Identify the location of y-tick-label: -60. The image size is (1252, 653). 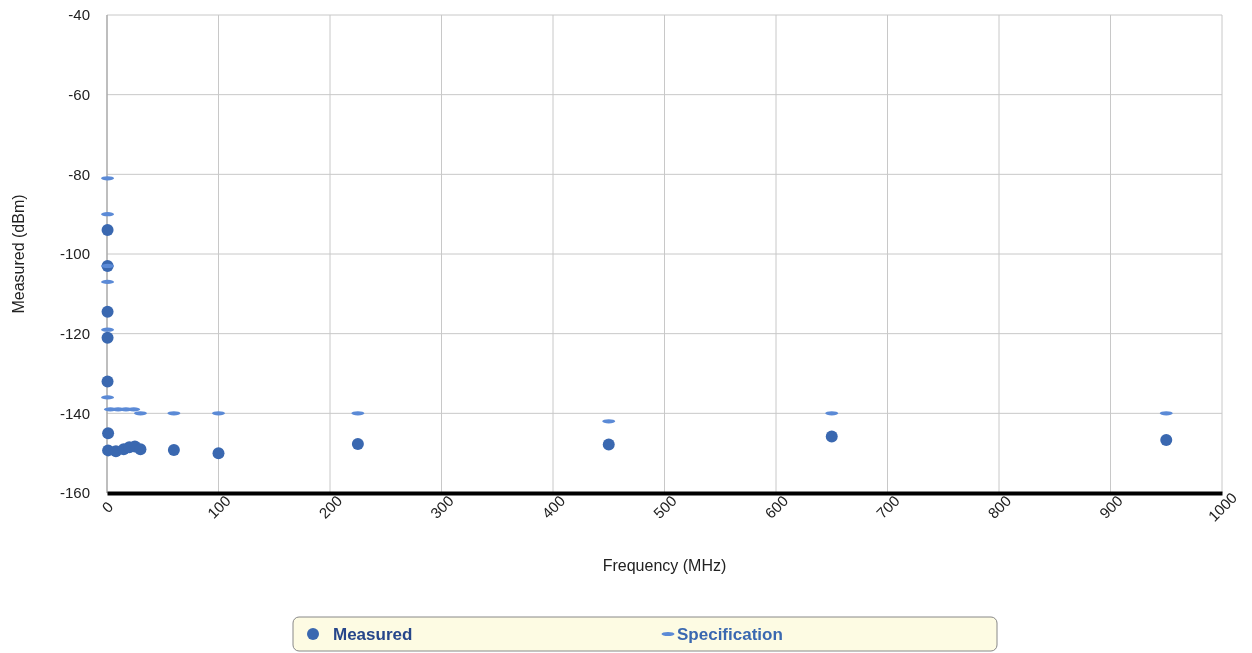
(79, 94).